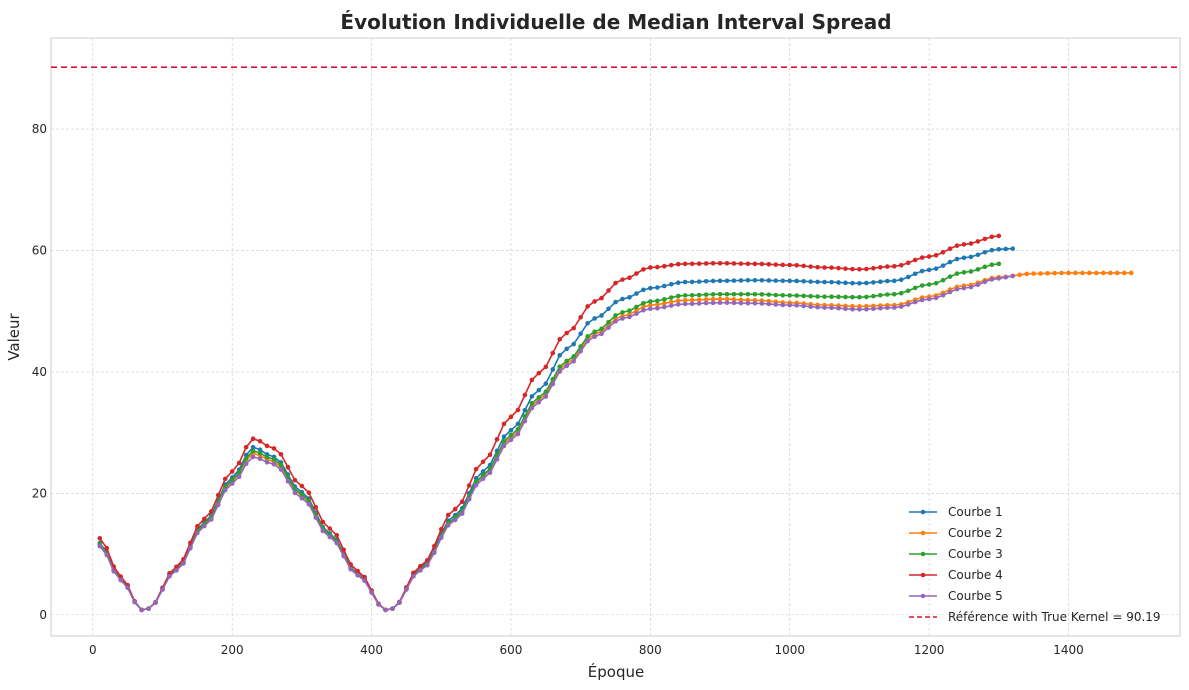 The height and width of the screenshot is (690, 1189). I want to click on legend-entry-label: Courbe 2, so click(975, 533).